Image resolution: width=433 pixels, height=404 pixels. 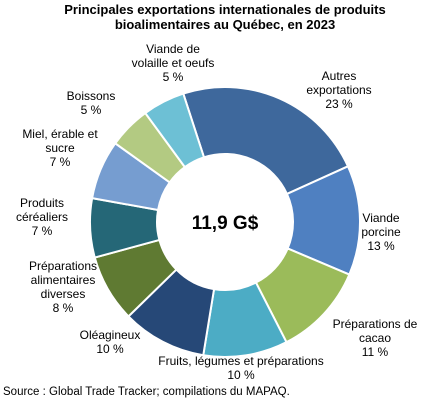 I want to click on chart-title-line-2: bioalimentaires au Québec, en 2023, so click(x=225, y=24).